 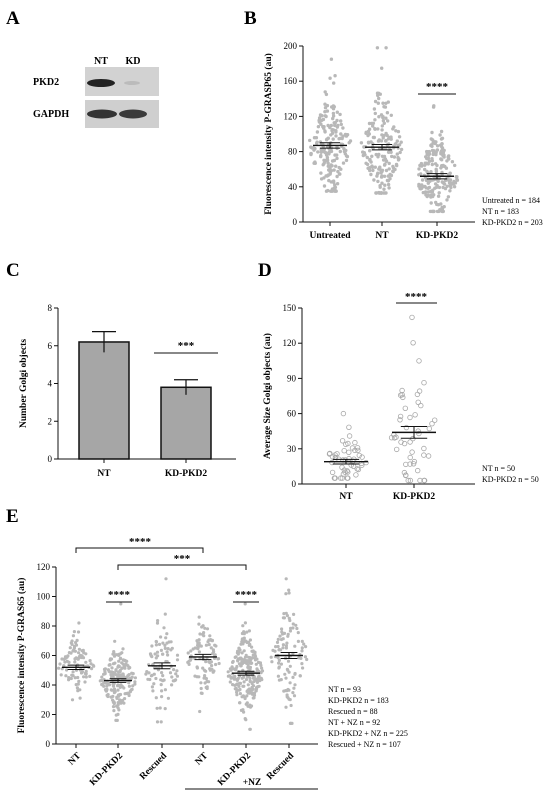 I want to click on legend-entry: KD-PKD2 + NZ n = 225, so click(x=368, y=733).